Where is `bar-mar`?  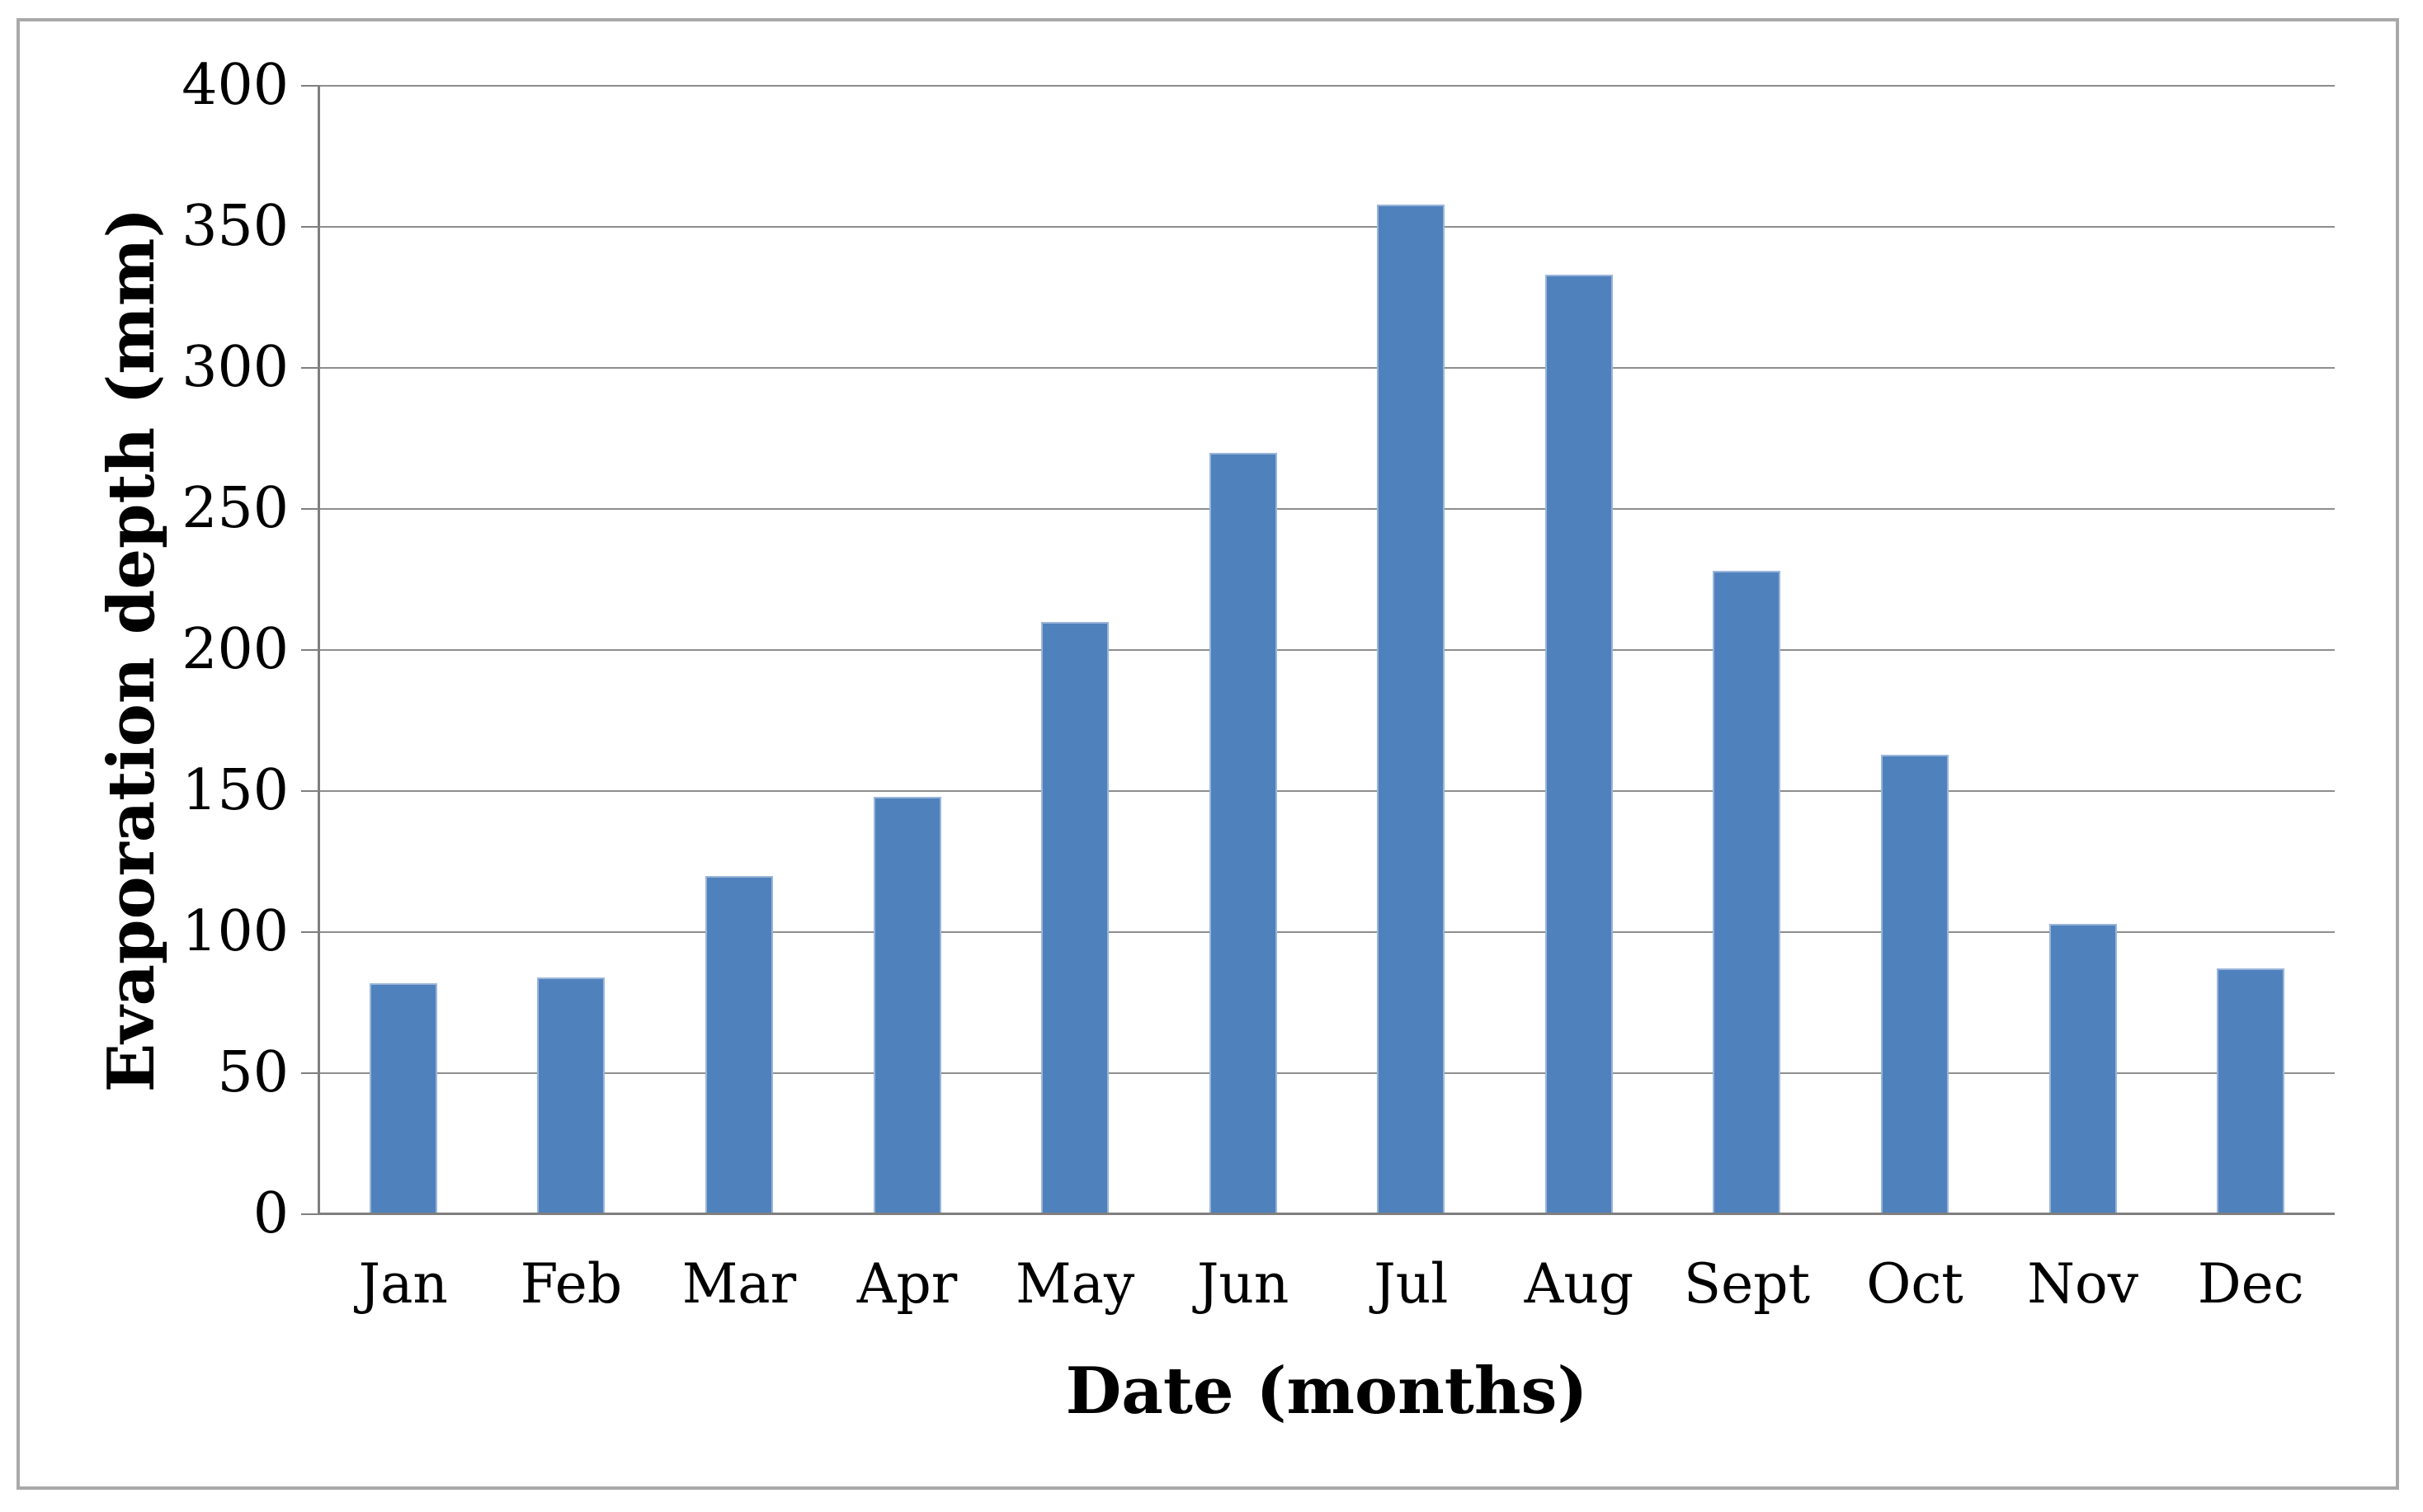 bar-mar is located at coordinates (739, 1044).